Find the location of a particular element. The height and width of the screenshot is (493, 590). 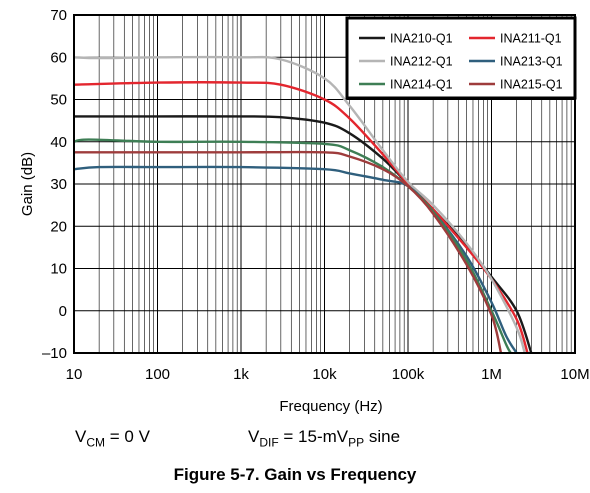

condition-vcm: VCM = 0 V is located at coordinates (112, 438).